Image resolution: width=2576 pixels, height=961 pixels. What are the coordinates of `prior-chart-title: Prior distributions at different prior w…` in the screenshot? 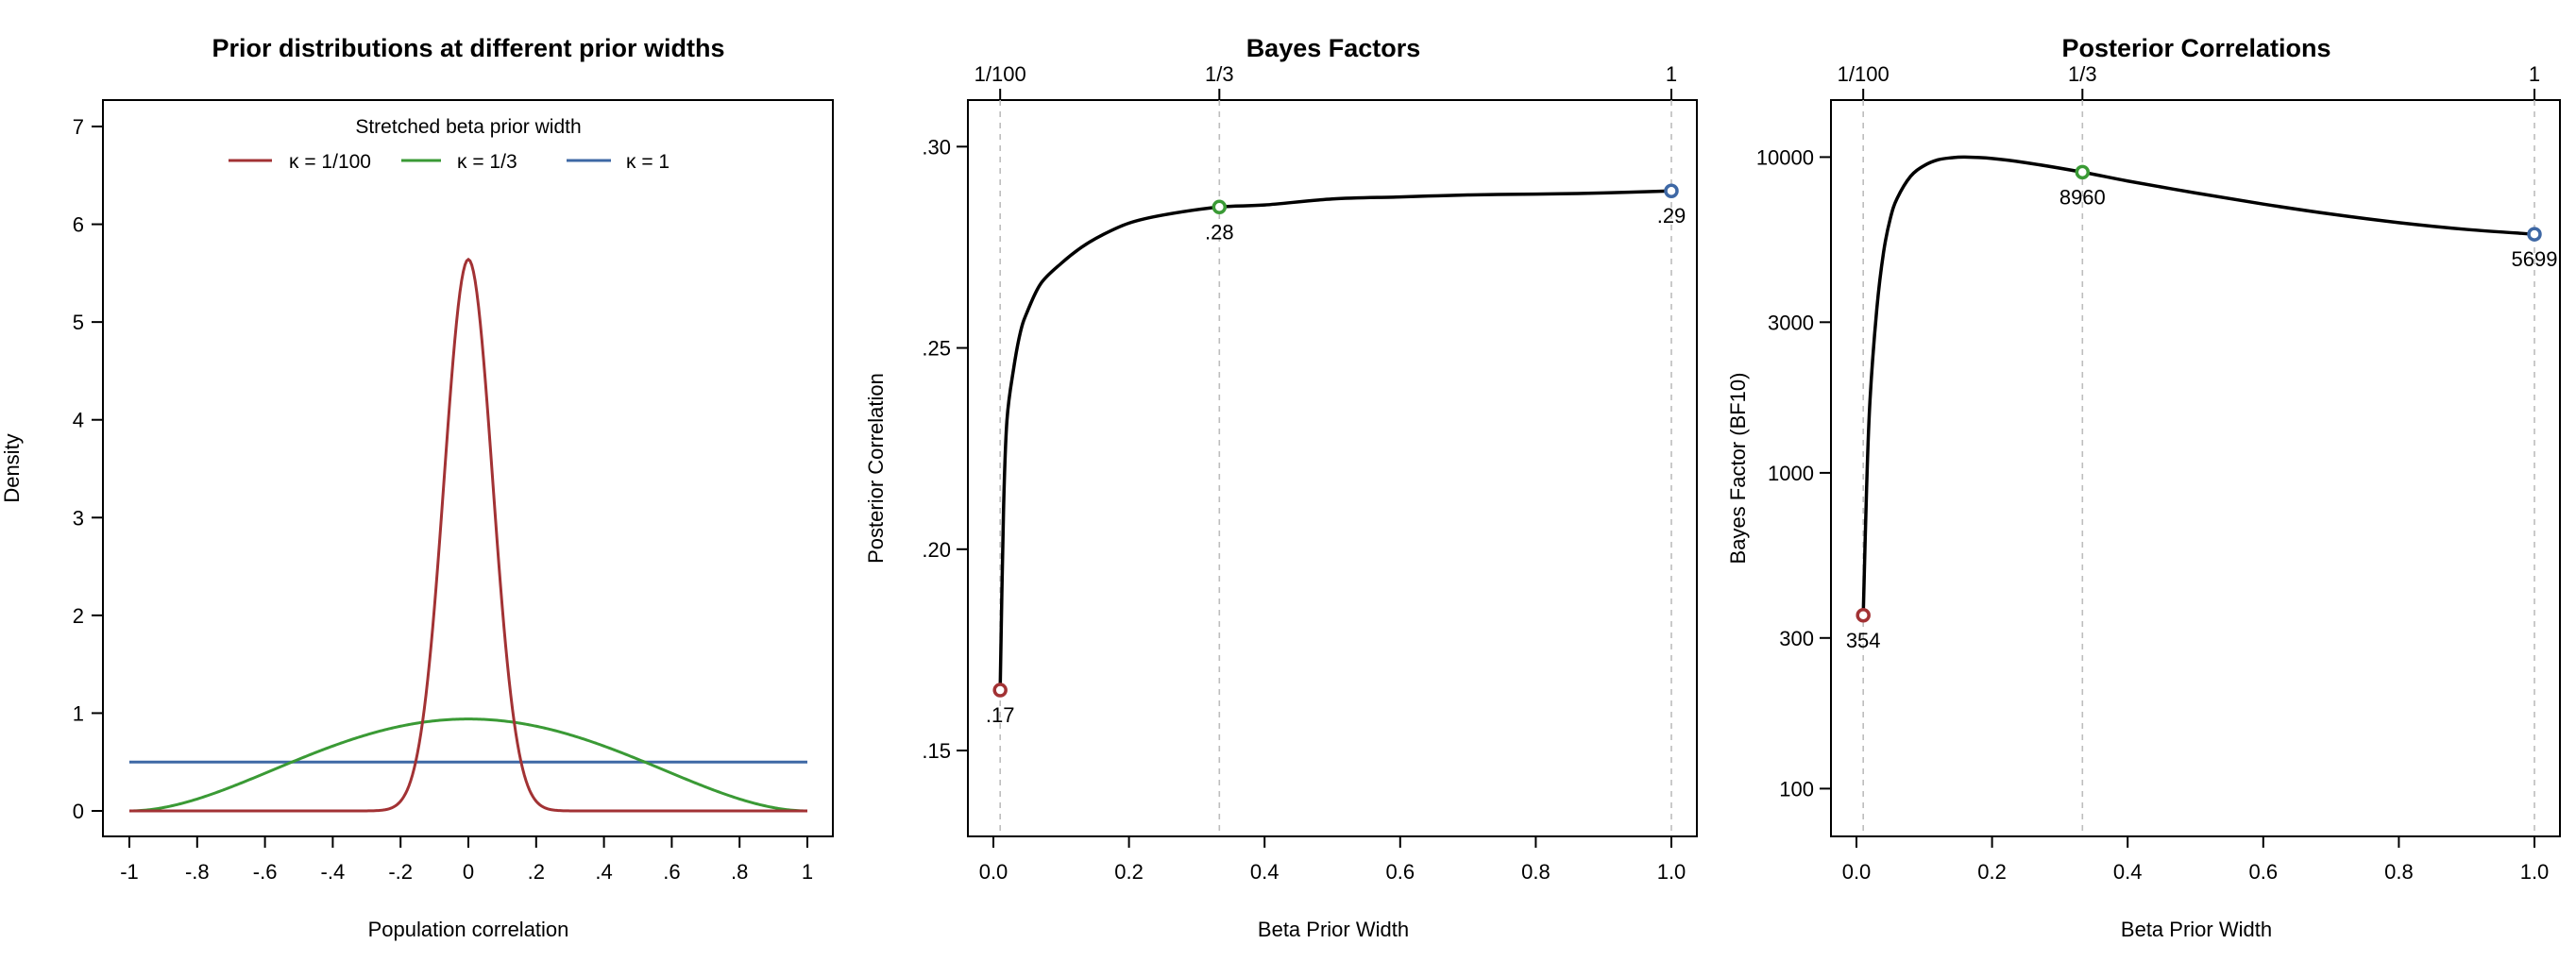 It's located at (468, 48).